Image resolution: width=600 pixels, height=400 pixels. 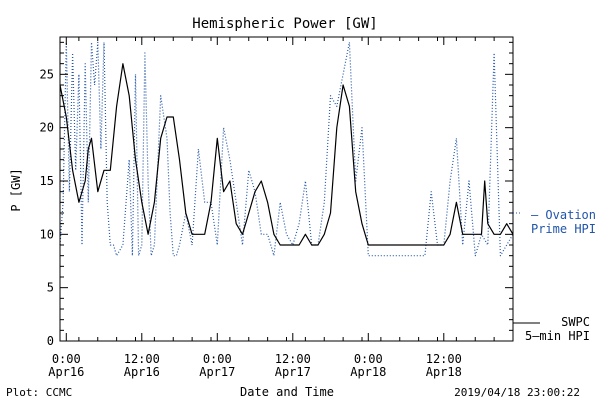 I want to click on y-tick-label: 5, so click(x=50, y=288).